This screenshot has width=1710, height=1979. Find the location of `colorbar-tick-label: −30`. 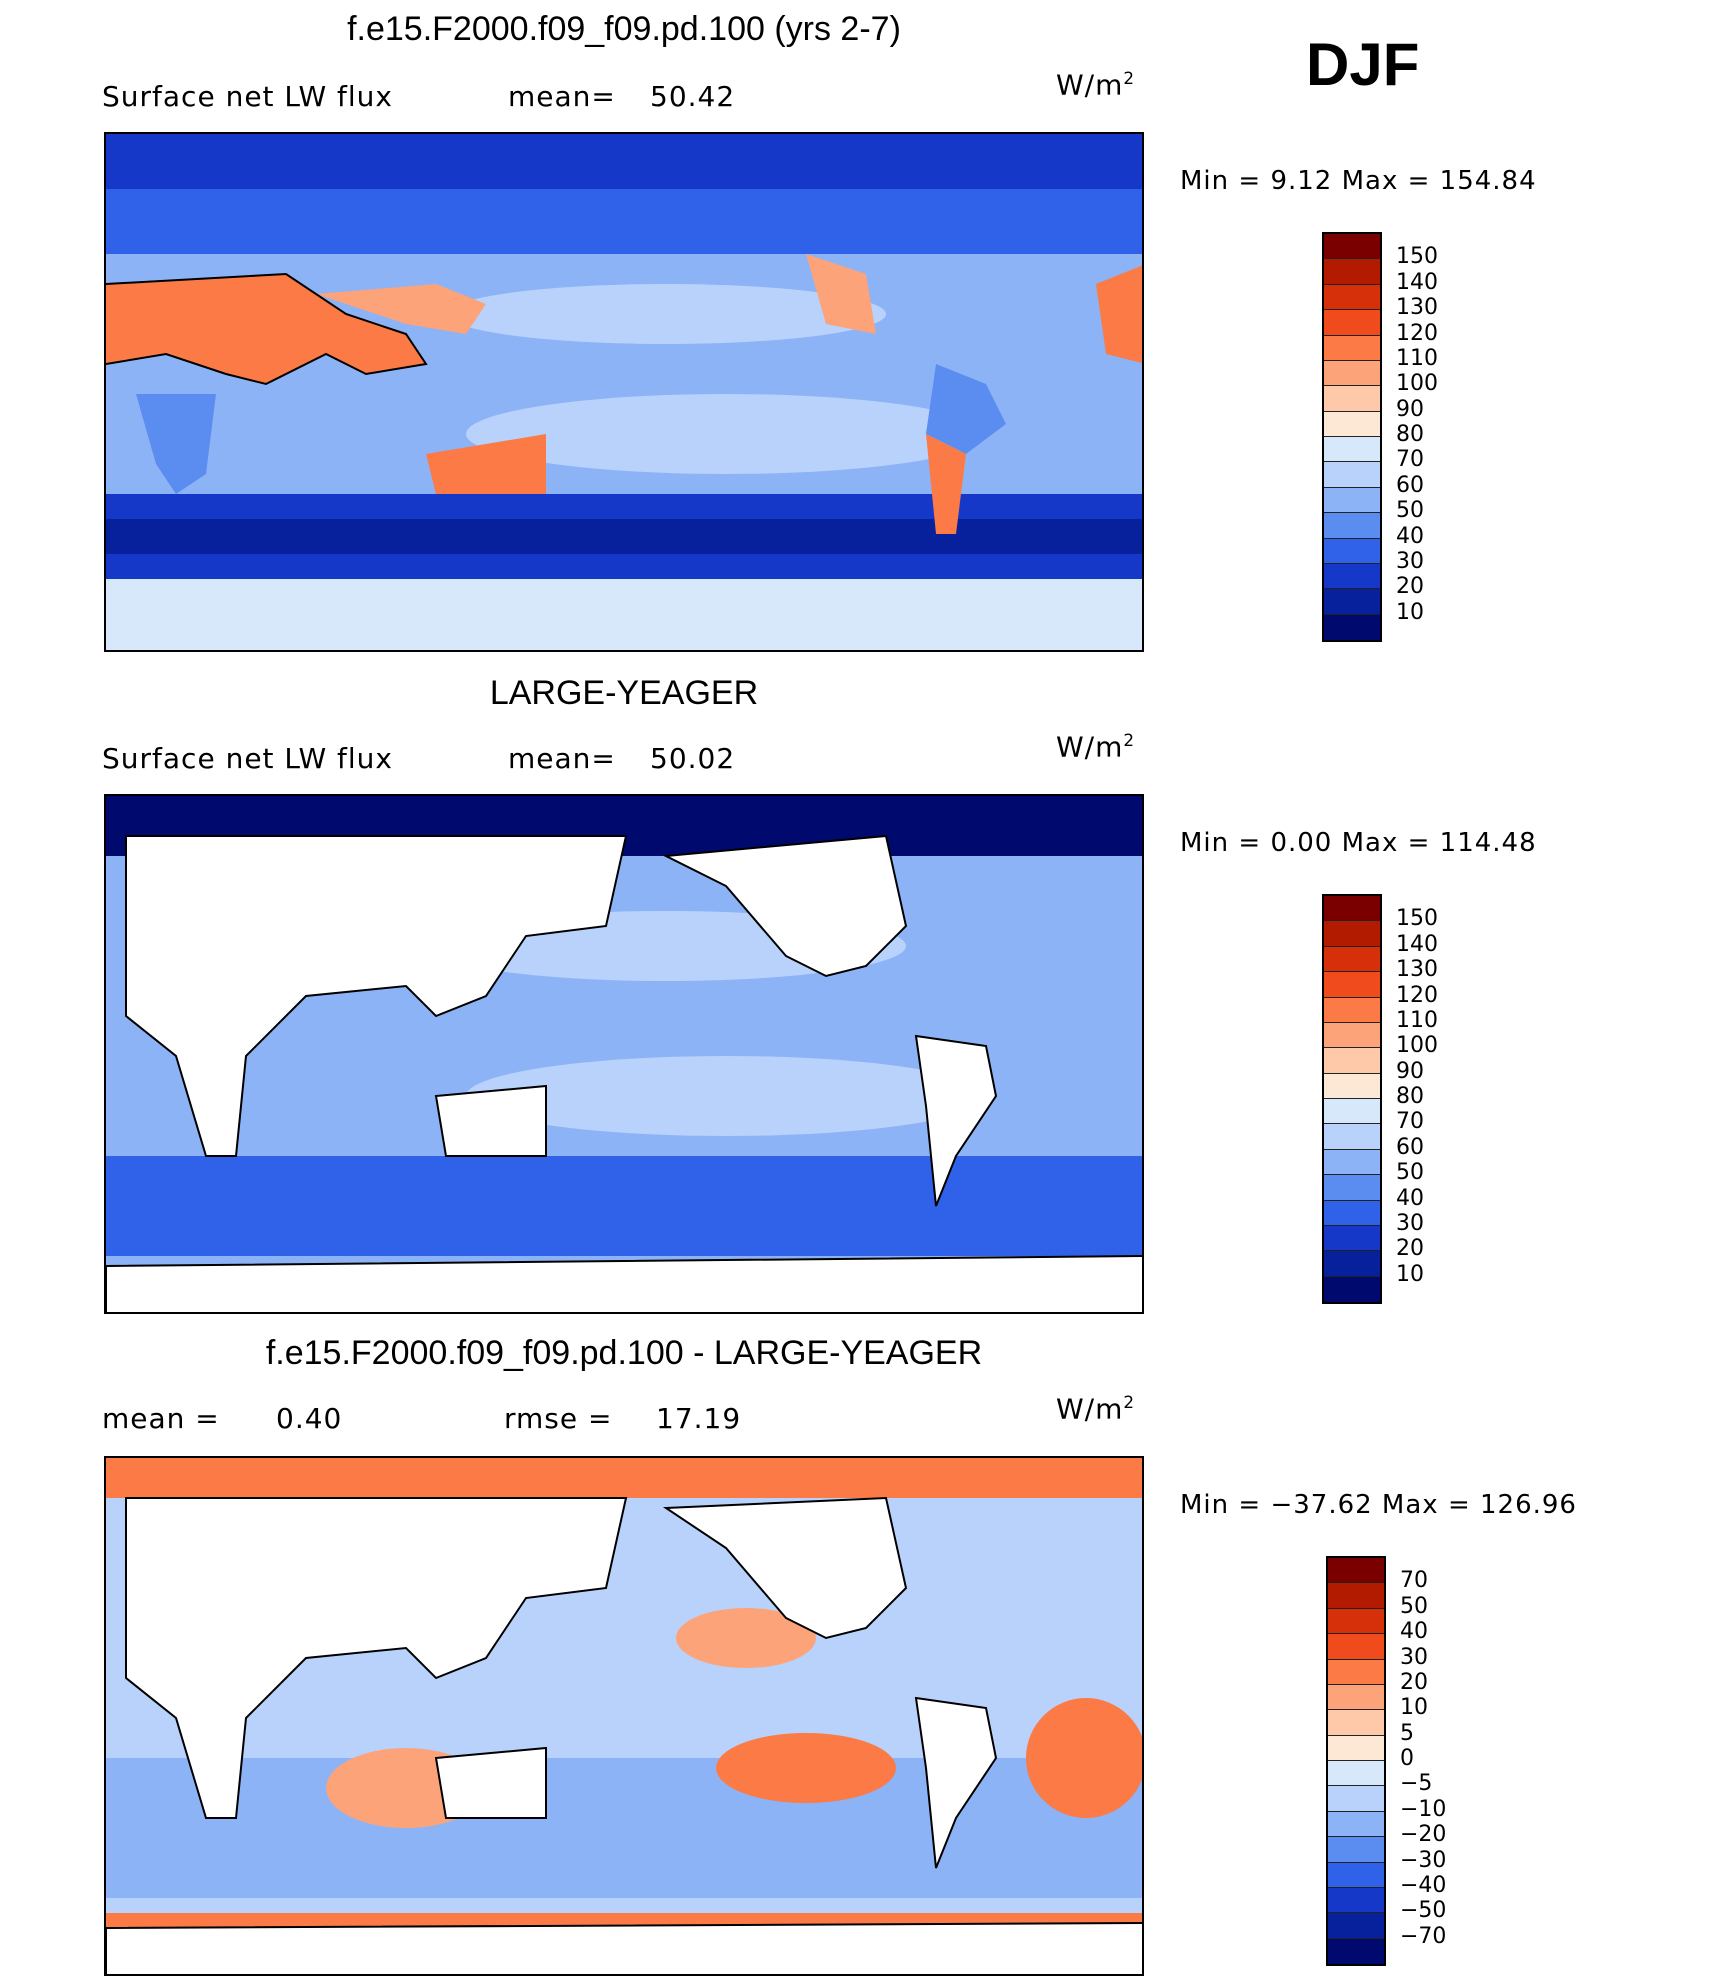

colorbar-tick-label: −30 is located at coordinates (1423, 1860).